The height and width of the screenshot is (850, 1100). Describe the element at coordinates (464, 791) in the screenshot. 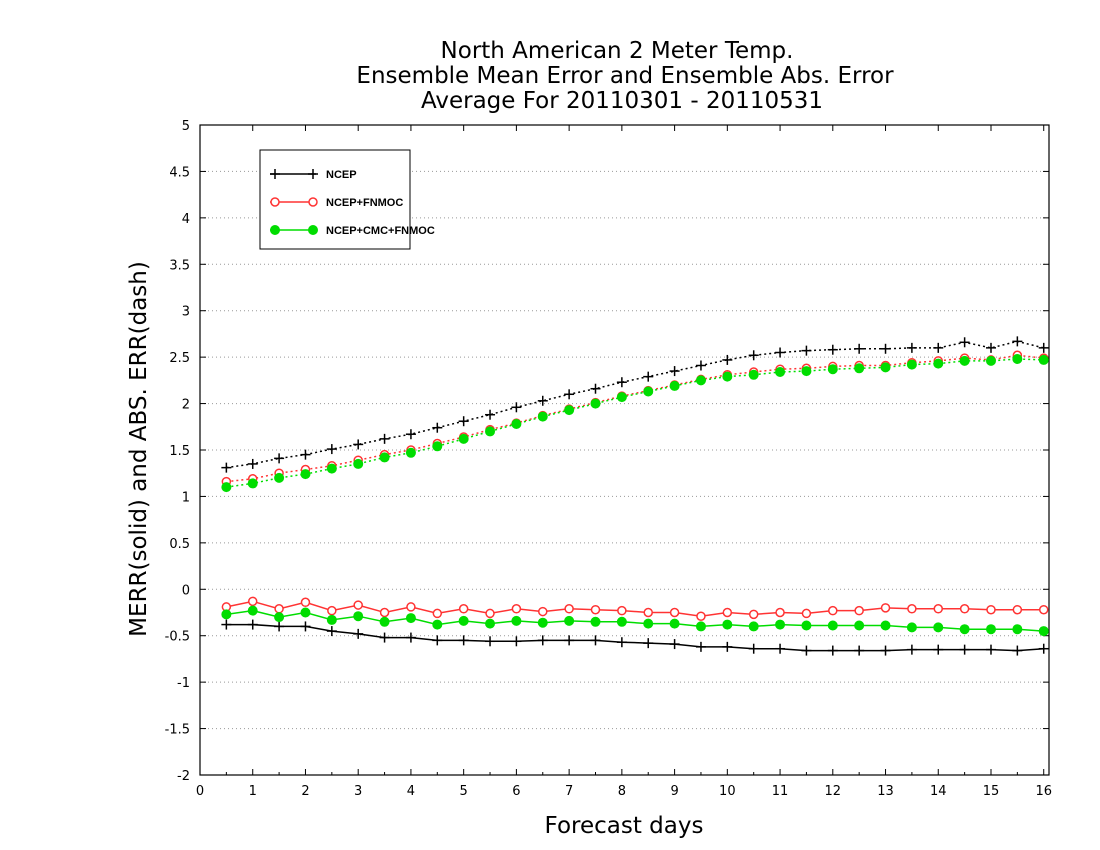

I see `x-tick-label: 5` at that location.